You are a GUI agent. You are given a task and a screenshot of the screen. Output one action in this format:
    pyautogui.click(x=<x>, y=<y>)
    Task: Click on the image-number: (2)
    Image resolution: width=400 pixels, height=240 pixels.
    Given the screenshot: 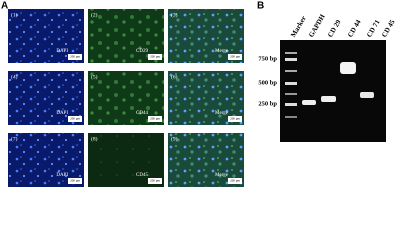 What is the action you would take?
    pyautogui.click(x=94, y=14)
    